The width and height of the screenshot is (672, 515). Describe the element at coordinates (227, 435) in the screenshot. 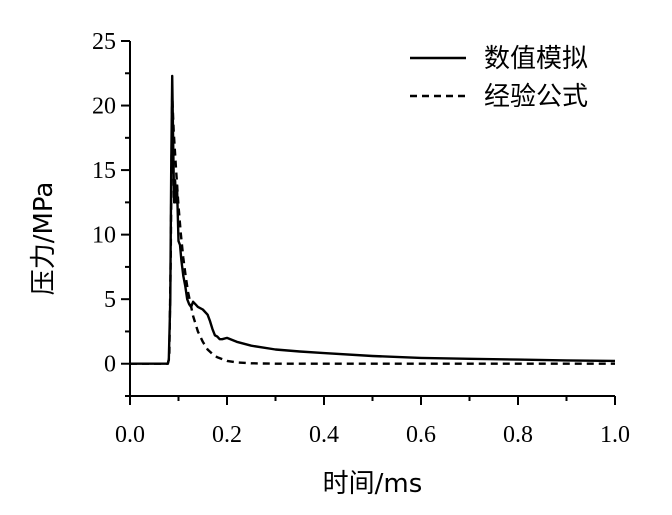

I see `x-tick-label: 0.2` at that location.